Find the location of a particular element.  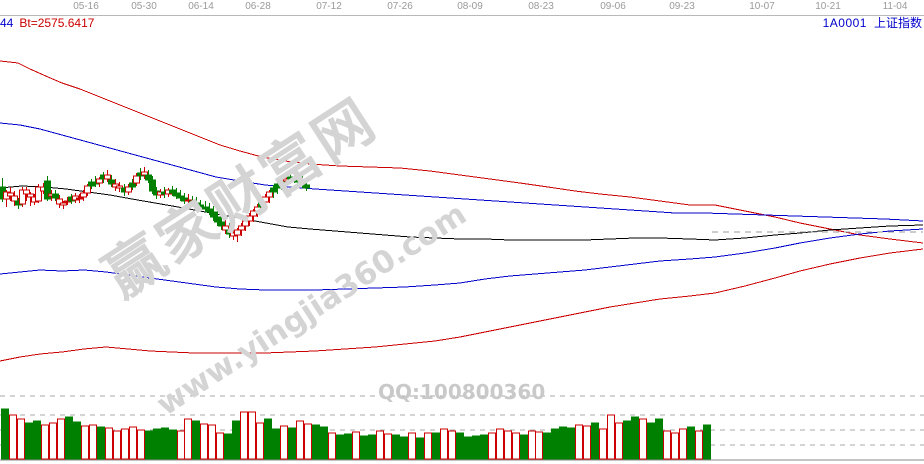

symbol-label: 1A0001 上证指数 is located at coordinates (872, 23).